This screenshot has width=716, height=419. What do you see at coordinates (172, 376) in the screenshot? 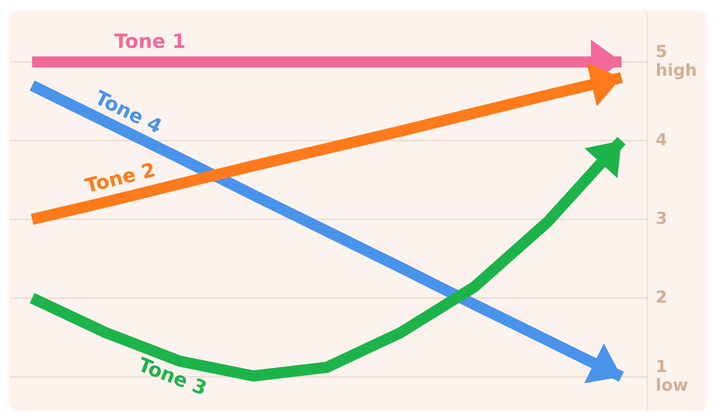
I see `text: Tone 3` at bounding box center [172, 376].